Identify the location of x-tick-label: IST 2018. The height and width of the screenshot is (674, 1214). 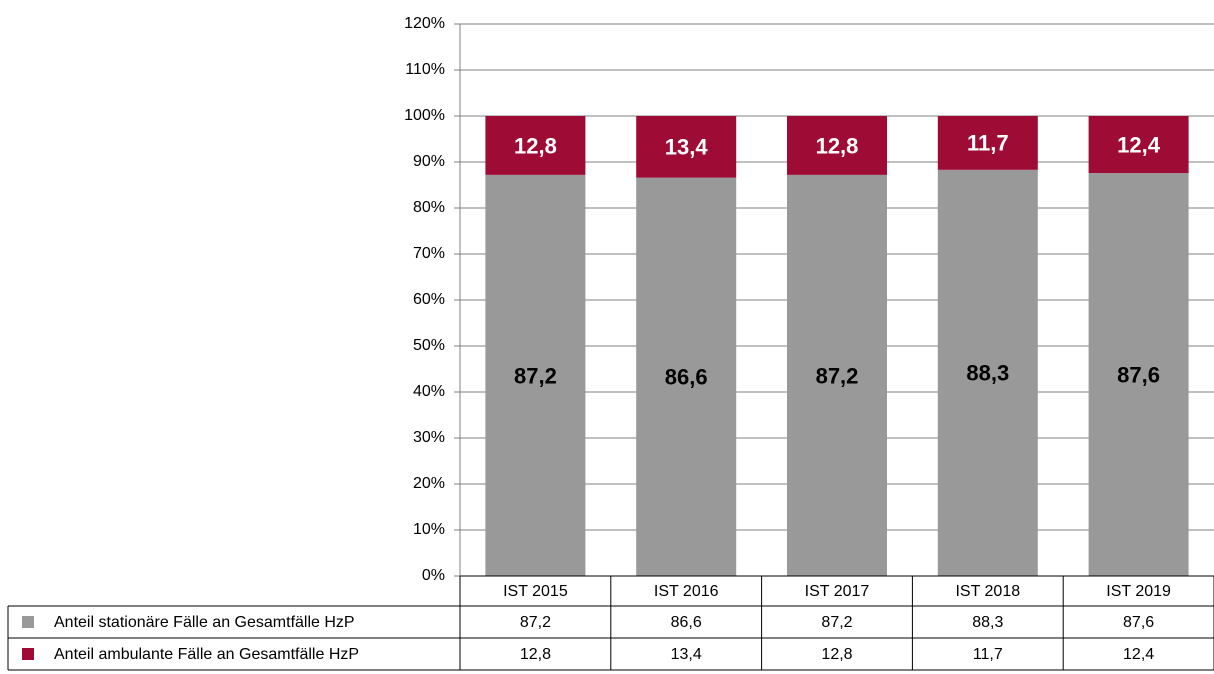
(987, 591).